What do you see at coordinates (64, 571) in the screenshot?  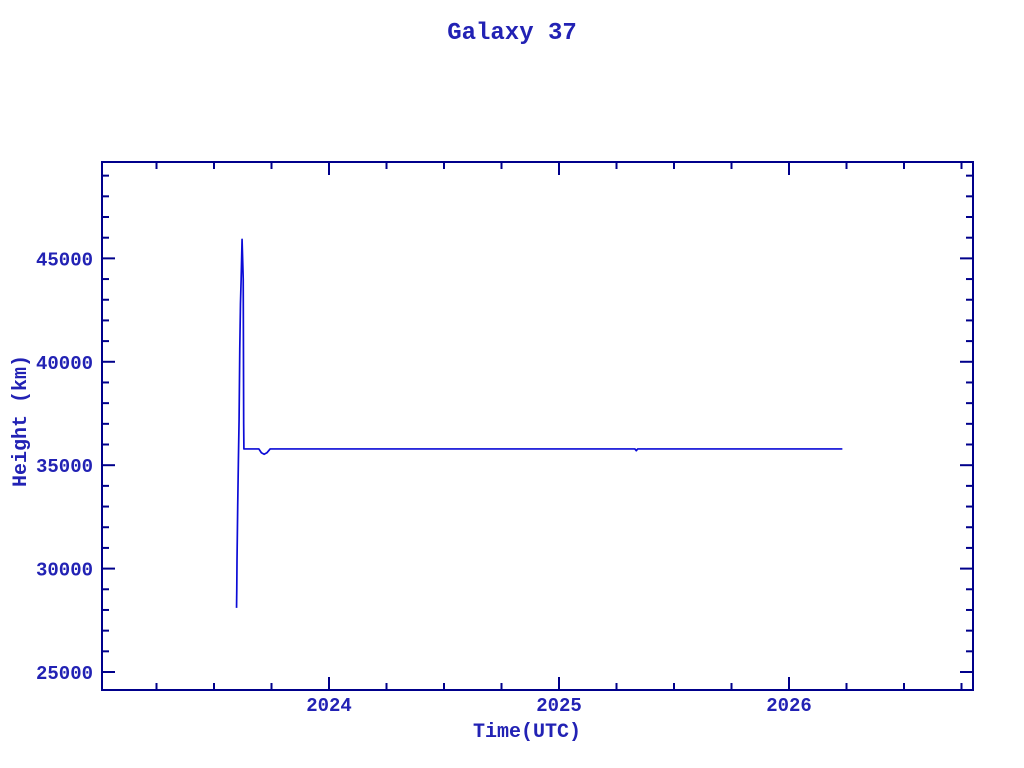 I see `y-tick-label: 30000` at bounding box center [64, 571].